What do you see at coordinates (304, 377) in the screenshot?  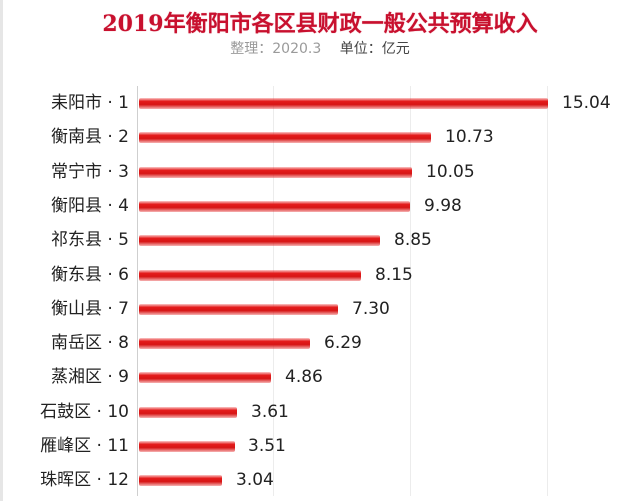 I see `value-label: 4.86` at bounding box center [304, 377].